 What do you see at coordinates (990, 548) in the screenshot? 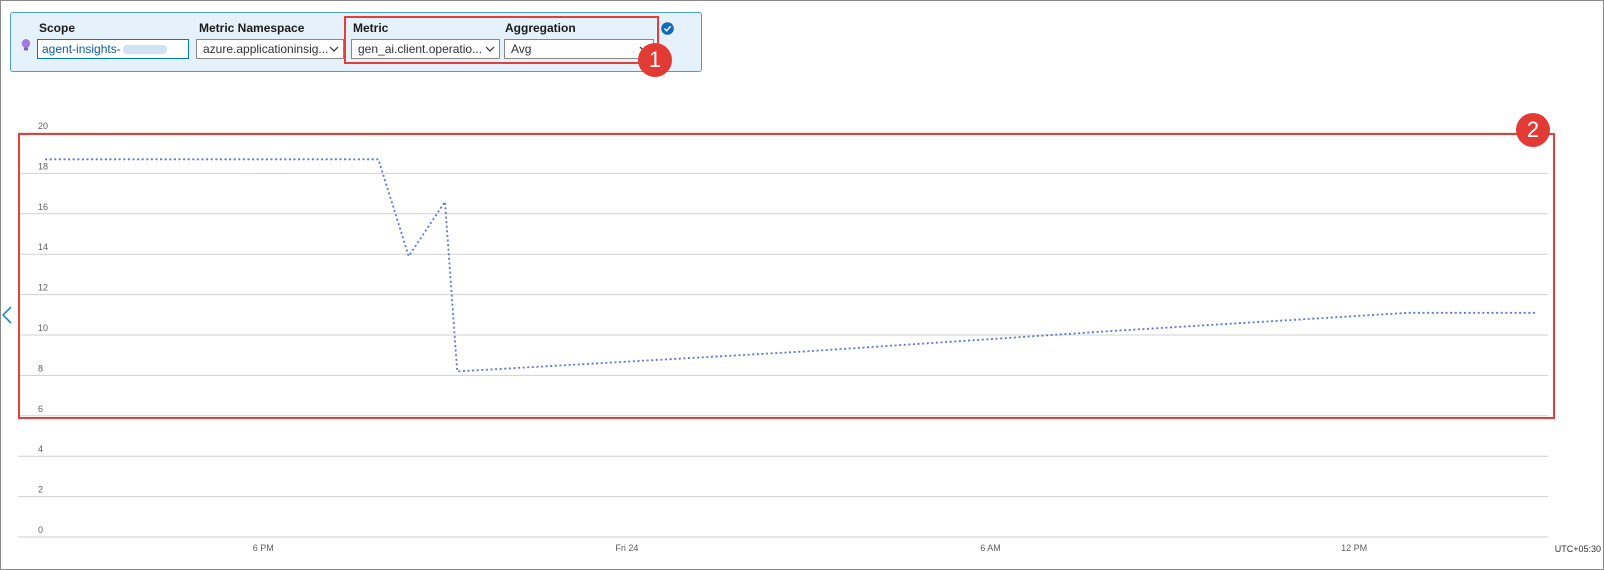
I see `x-tick-label: 6 AM` at bounding box center [990, 548].